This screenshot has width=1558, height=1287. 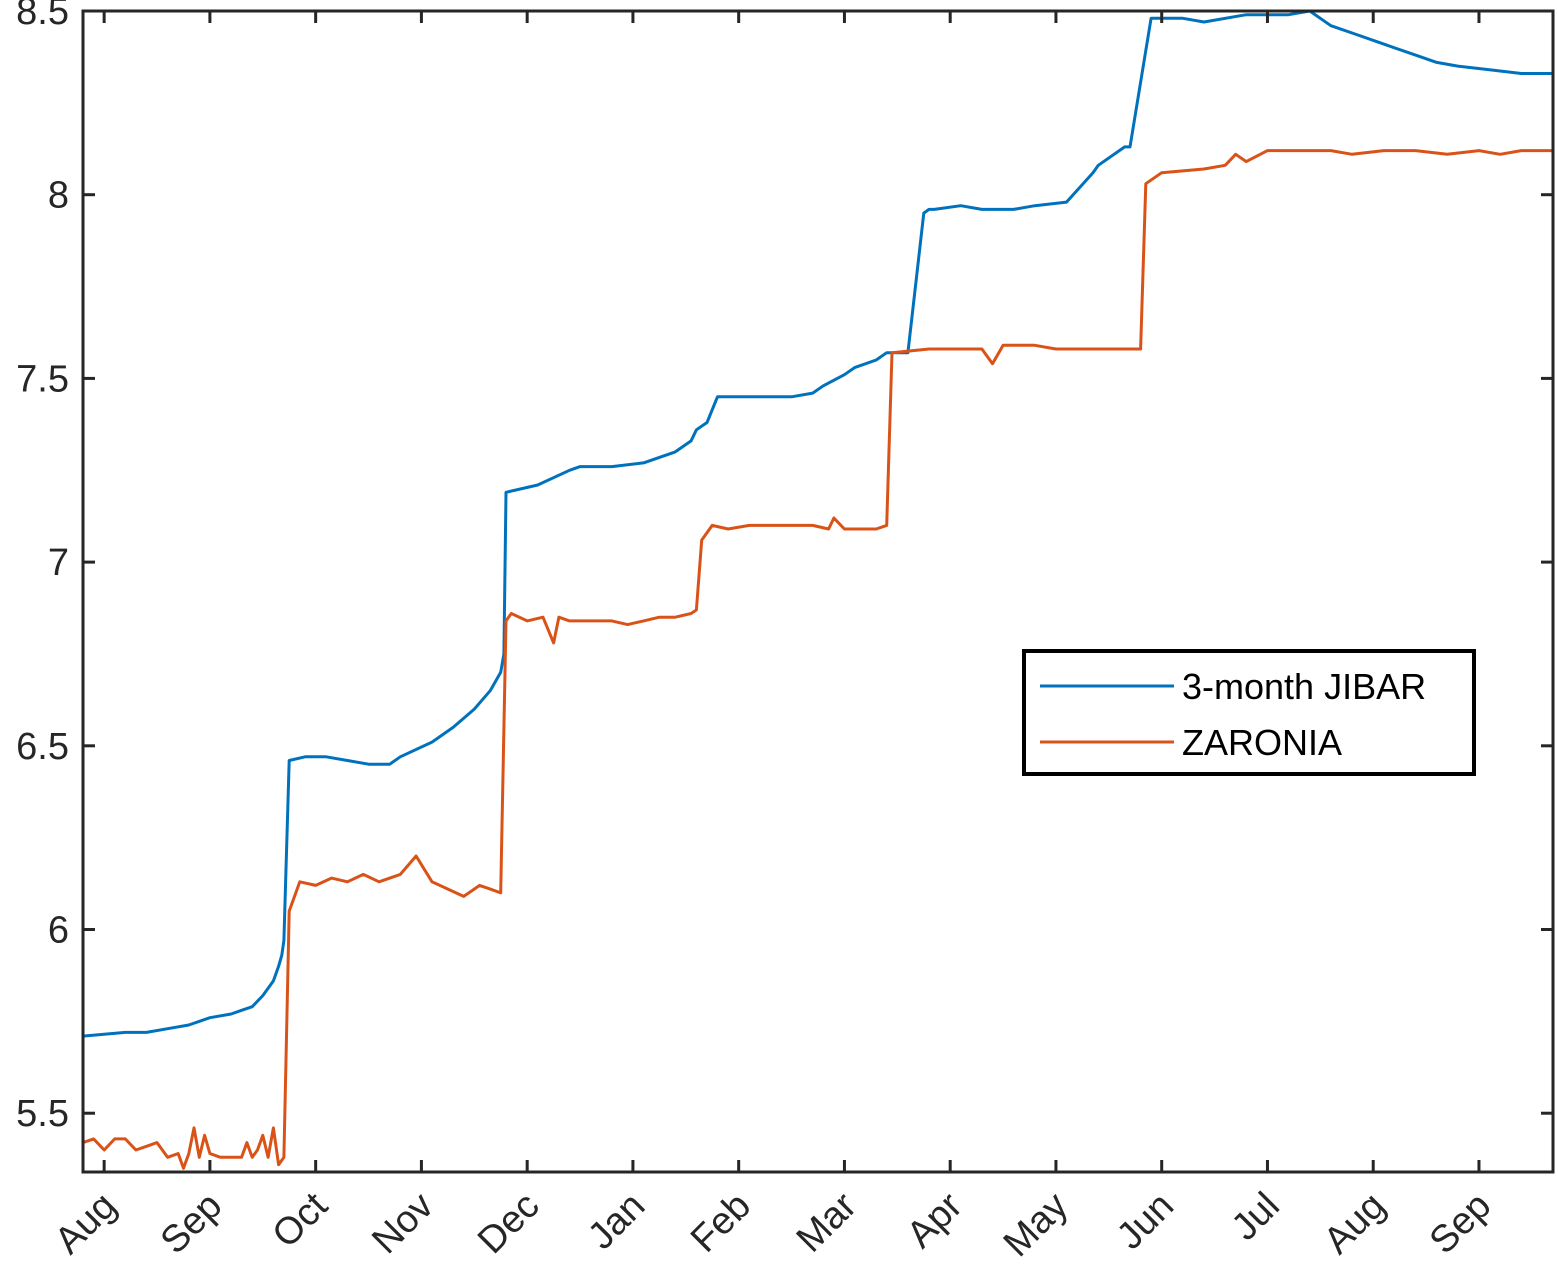 I want to click on x-tick-label: Oct, so click(x=301, y=1220).